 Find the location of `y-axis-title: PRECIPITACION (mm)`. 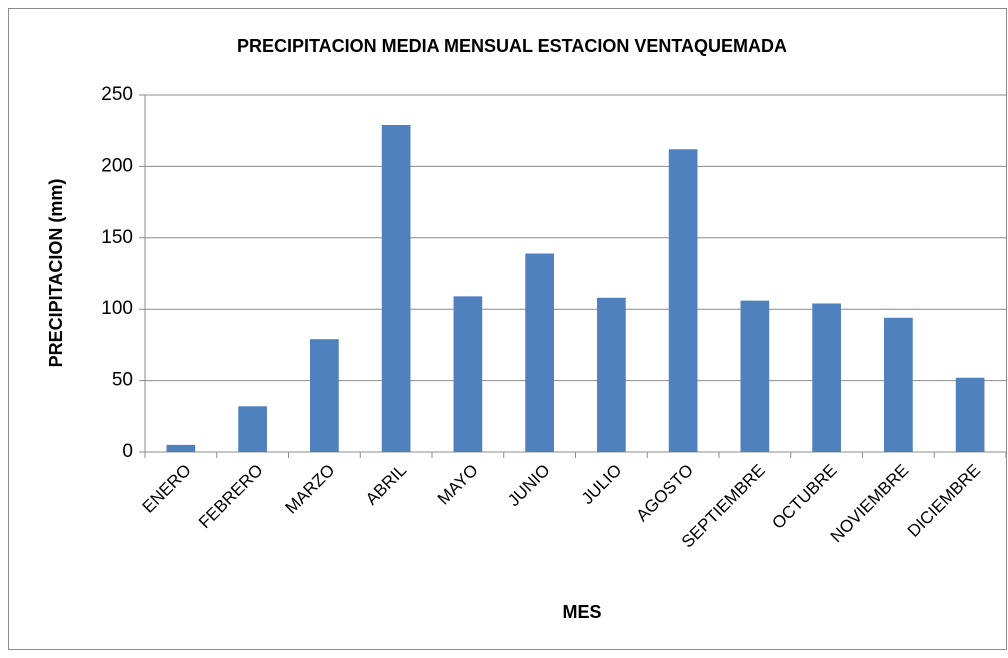

y-axis-title: PRECIPITACION (mm) is located at coordinates (56, 273).